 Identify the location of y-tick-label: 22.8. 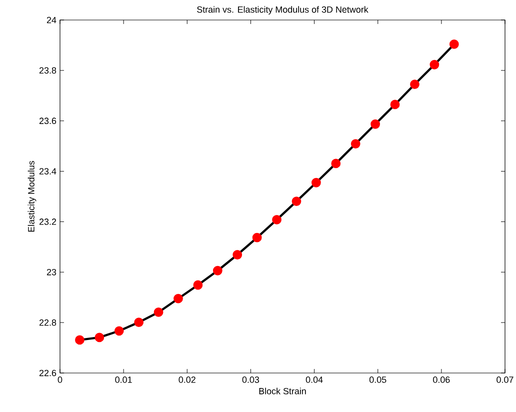
(47, 322).